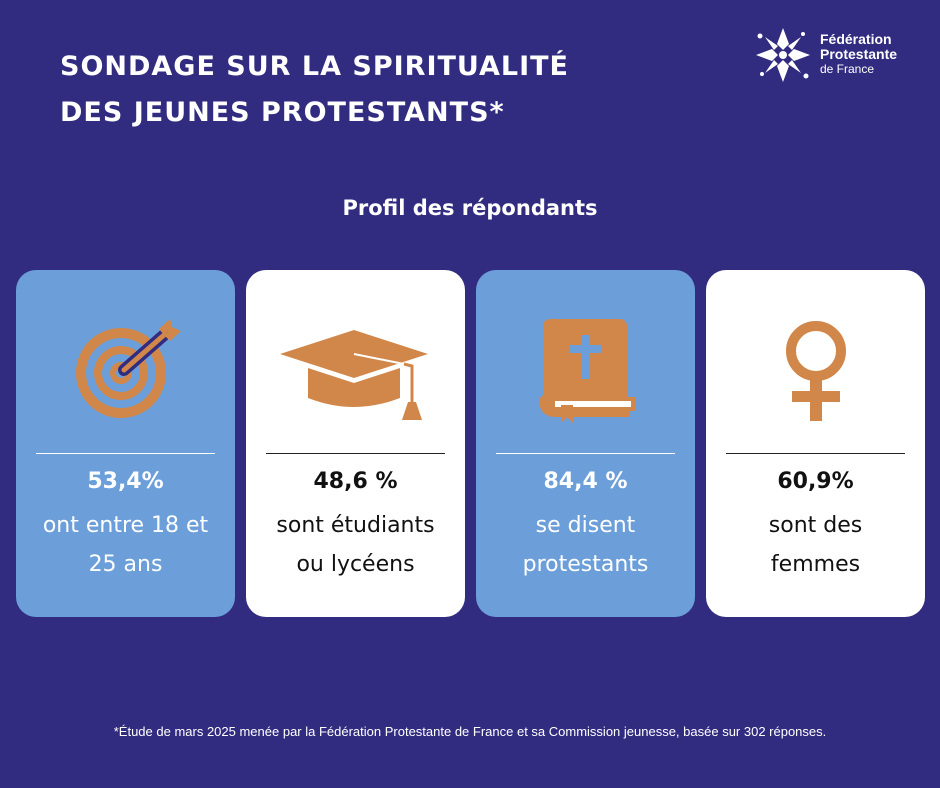  What do you see at coordinates (470, 208) in the screenshot?
I see `section-subtitle: Profil des répondants` at bounding box center [470, 208].